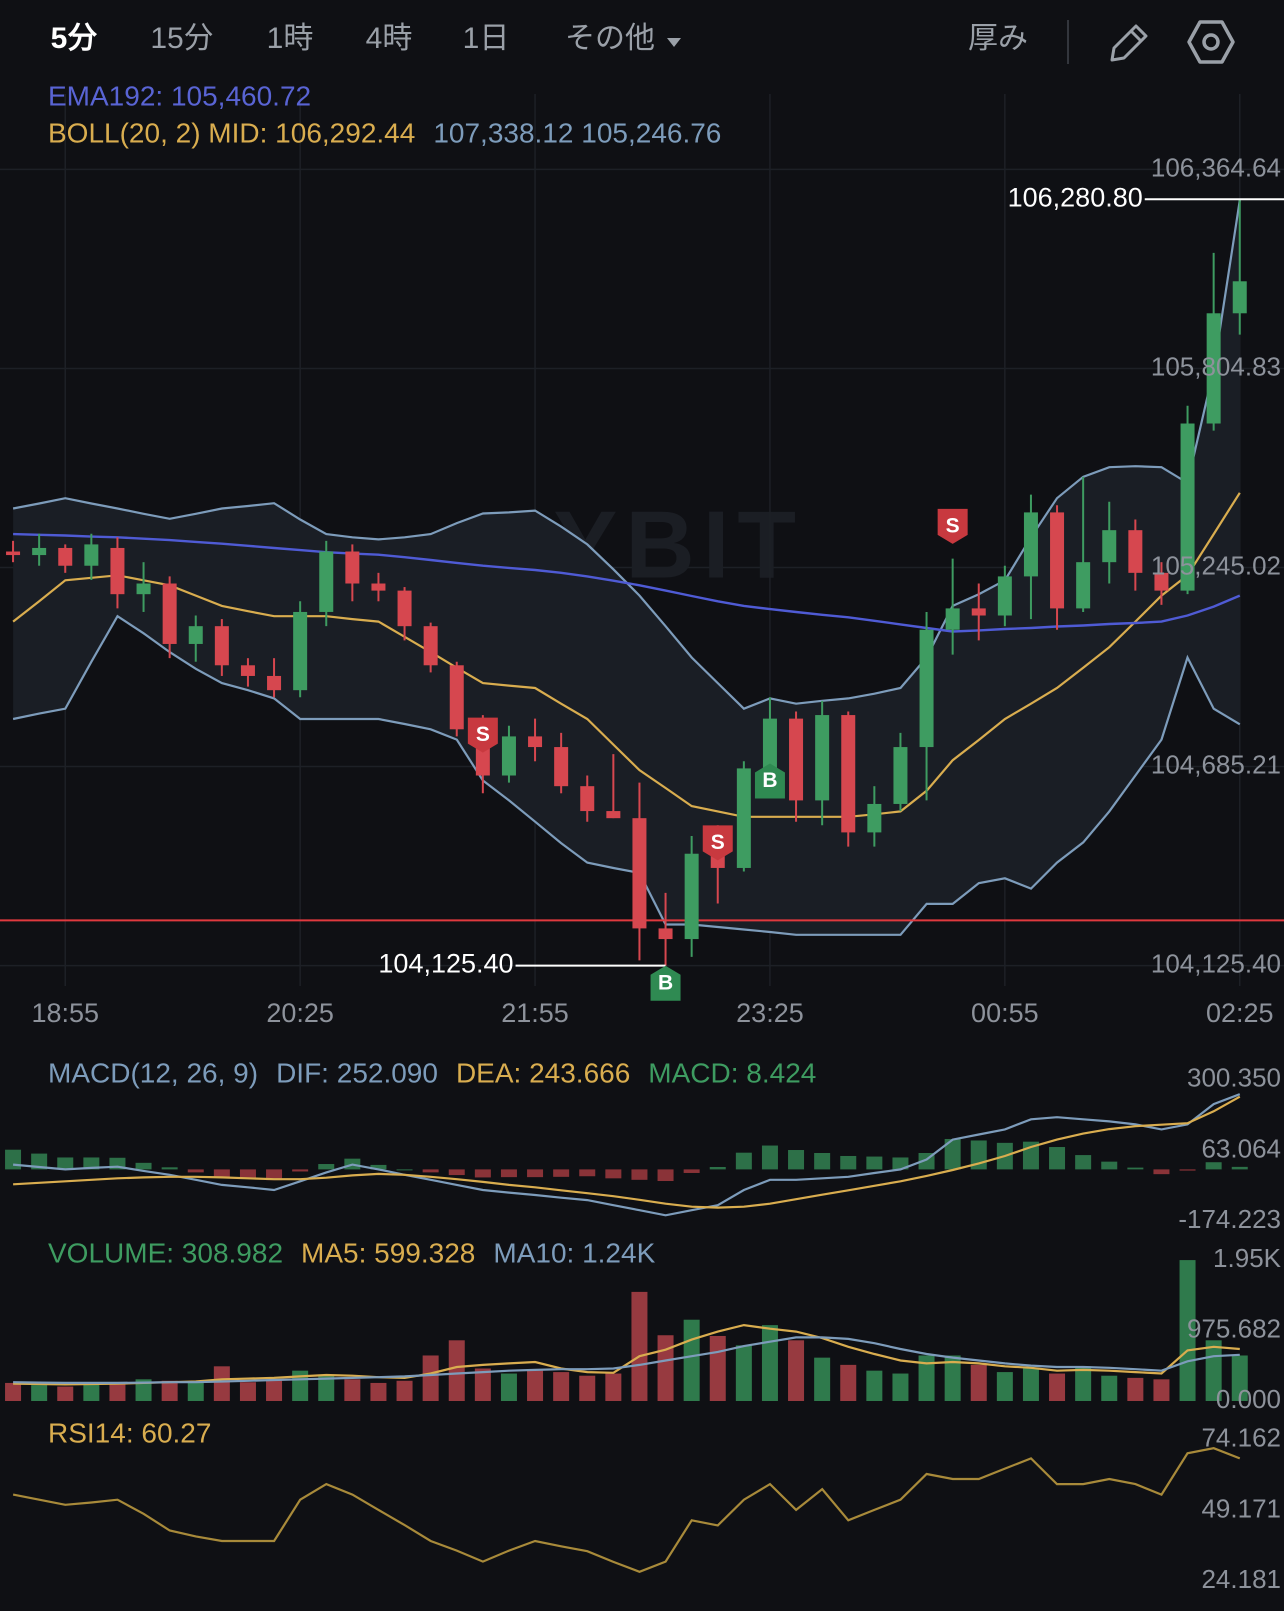 Image resolution: width=1284 pixels, height=1611 pixels. I want to click on toolbar: 5分 15分 1時 4時 1日 その他 厚み, so click(643, 42).